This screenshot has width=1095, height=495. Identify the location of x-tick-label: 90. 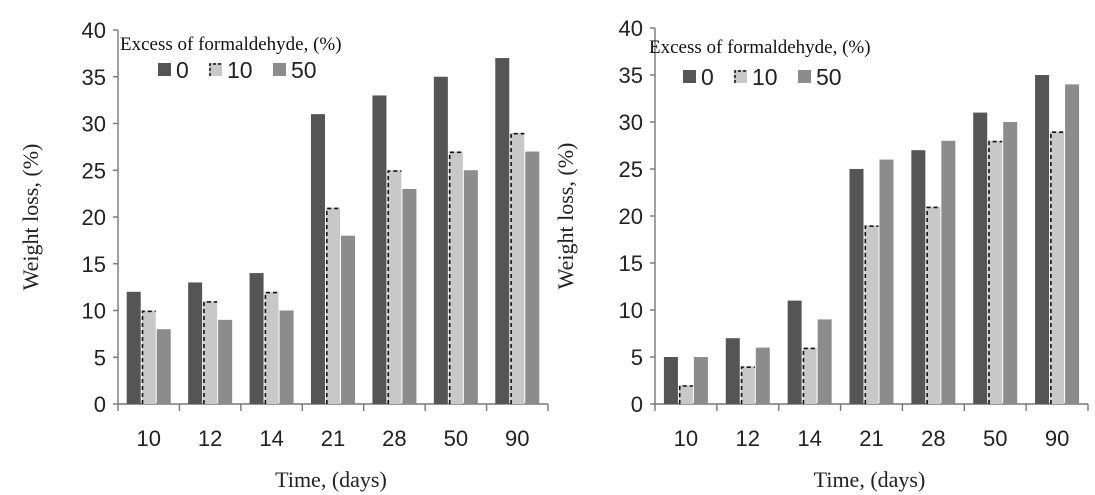
(1057, 438).